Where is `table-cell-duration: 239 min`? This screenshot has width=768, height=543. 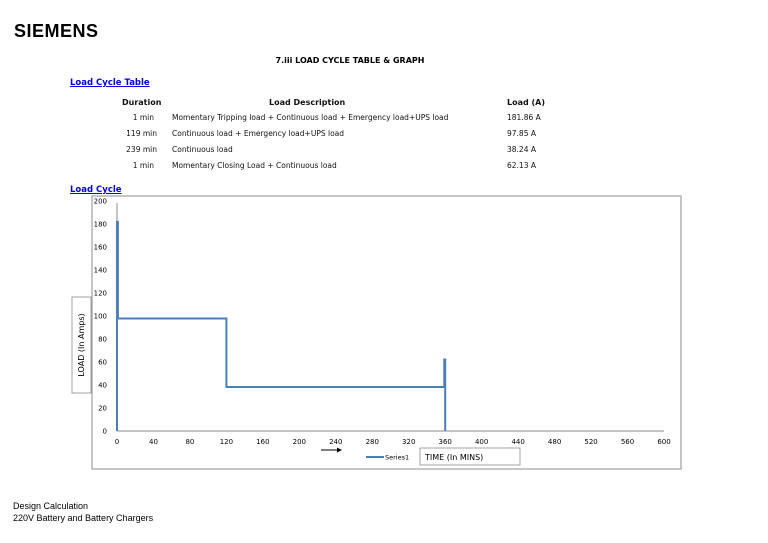 table-cell-duration: 239 min is located at coordinates (141, 149).